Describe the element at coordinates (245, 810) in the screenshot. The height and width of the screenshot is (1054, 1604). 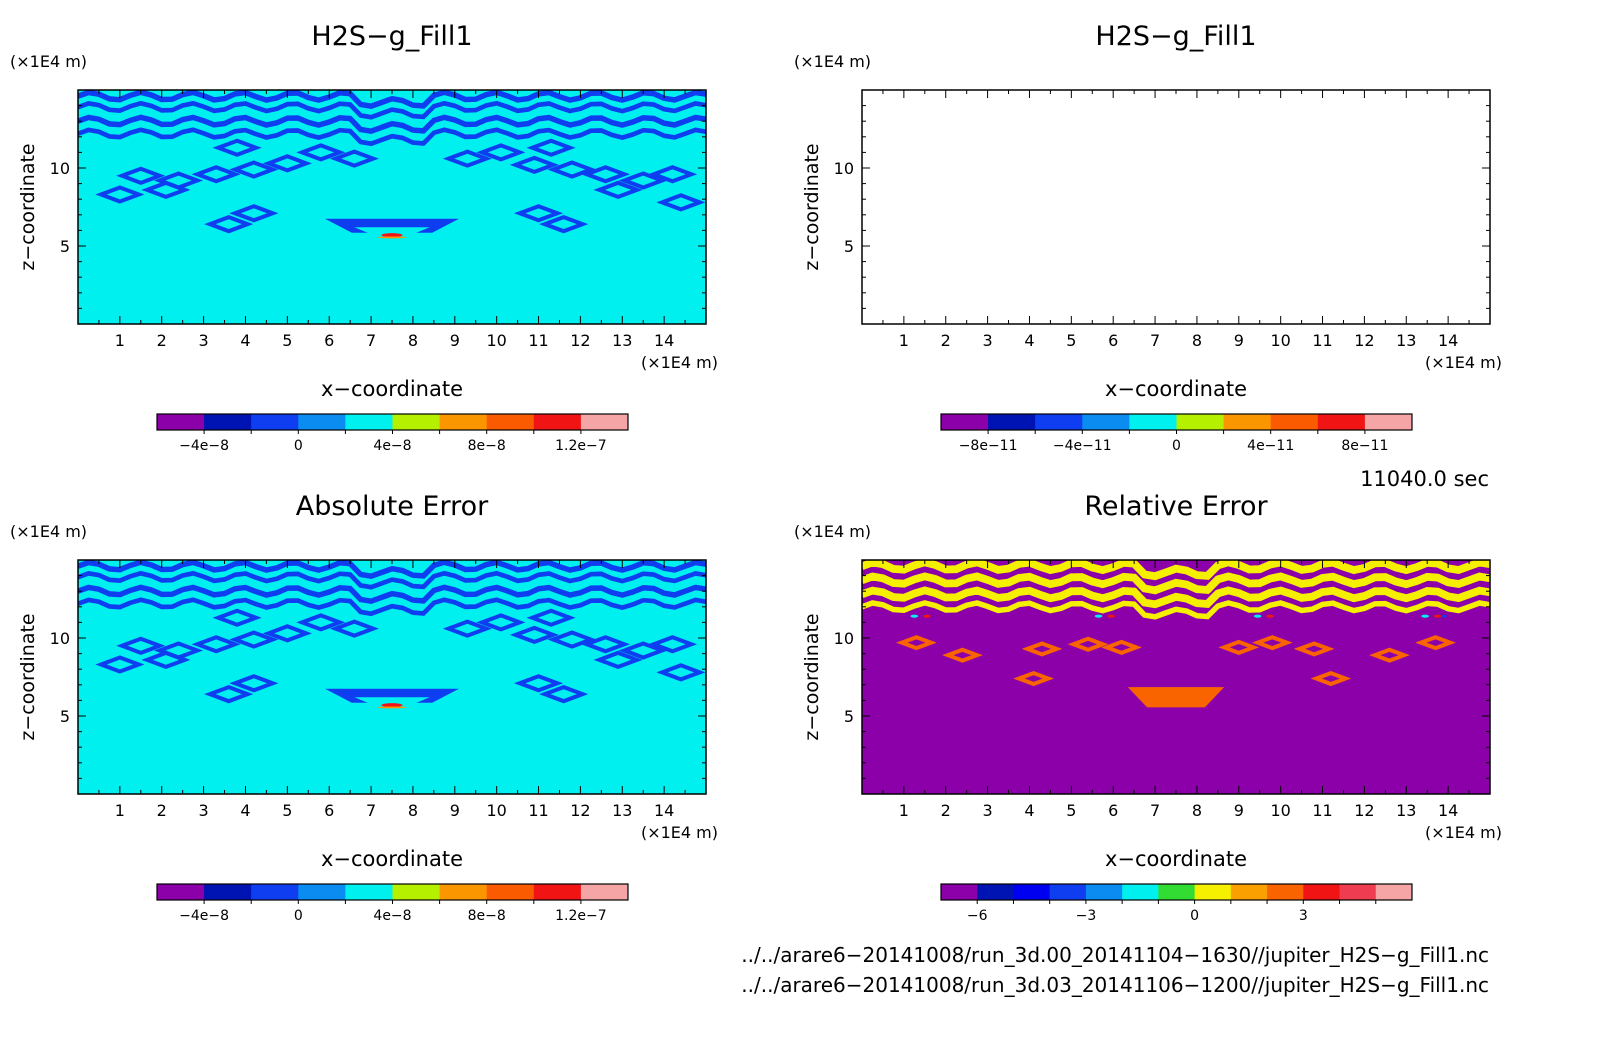
I see `x-tick-label: 4` at that location.